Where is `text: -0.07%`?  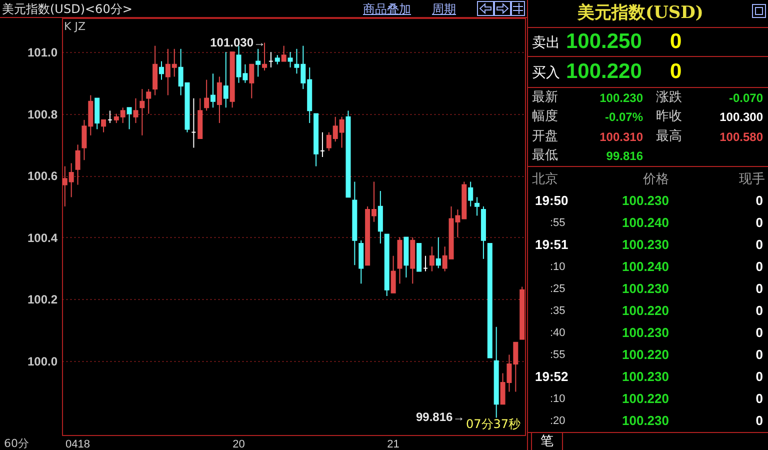
text: -0.07% is located at coordinates (623, 117).